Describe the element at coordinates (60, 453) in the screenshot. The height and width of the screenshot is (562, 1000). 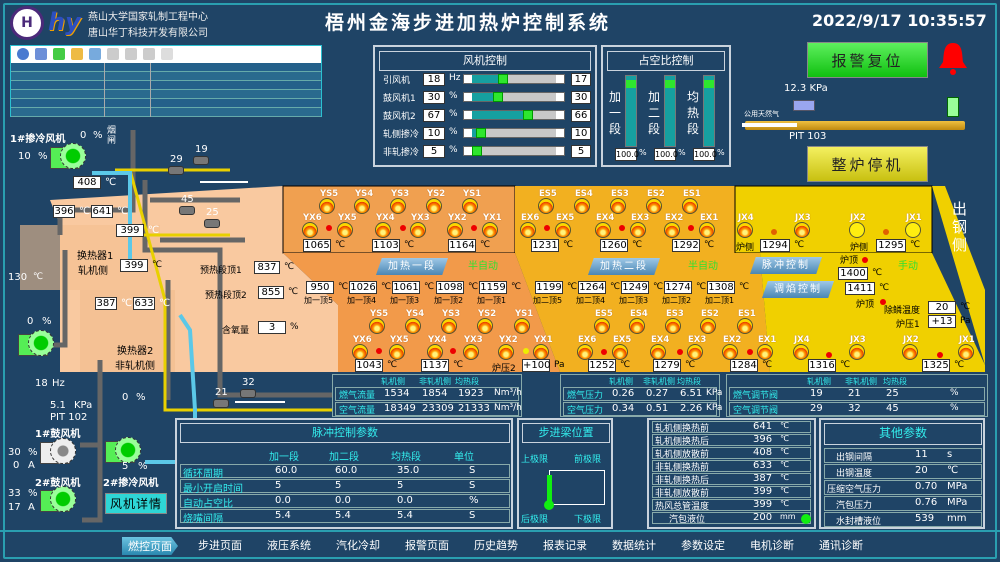
I see `blower-1-icon` at that location.